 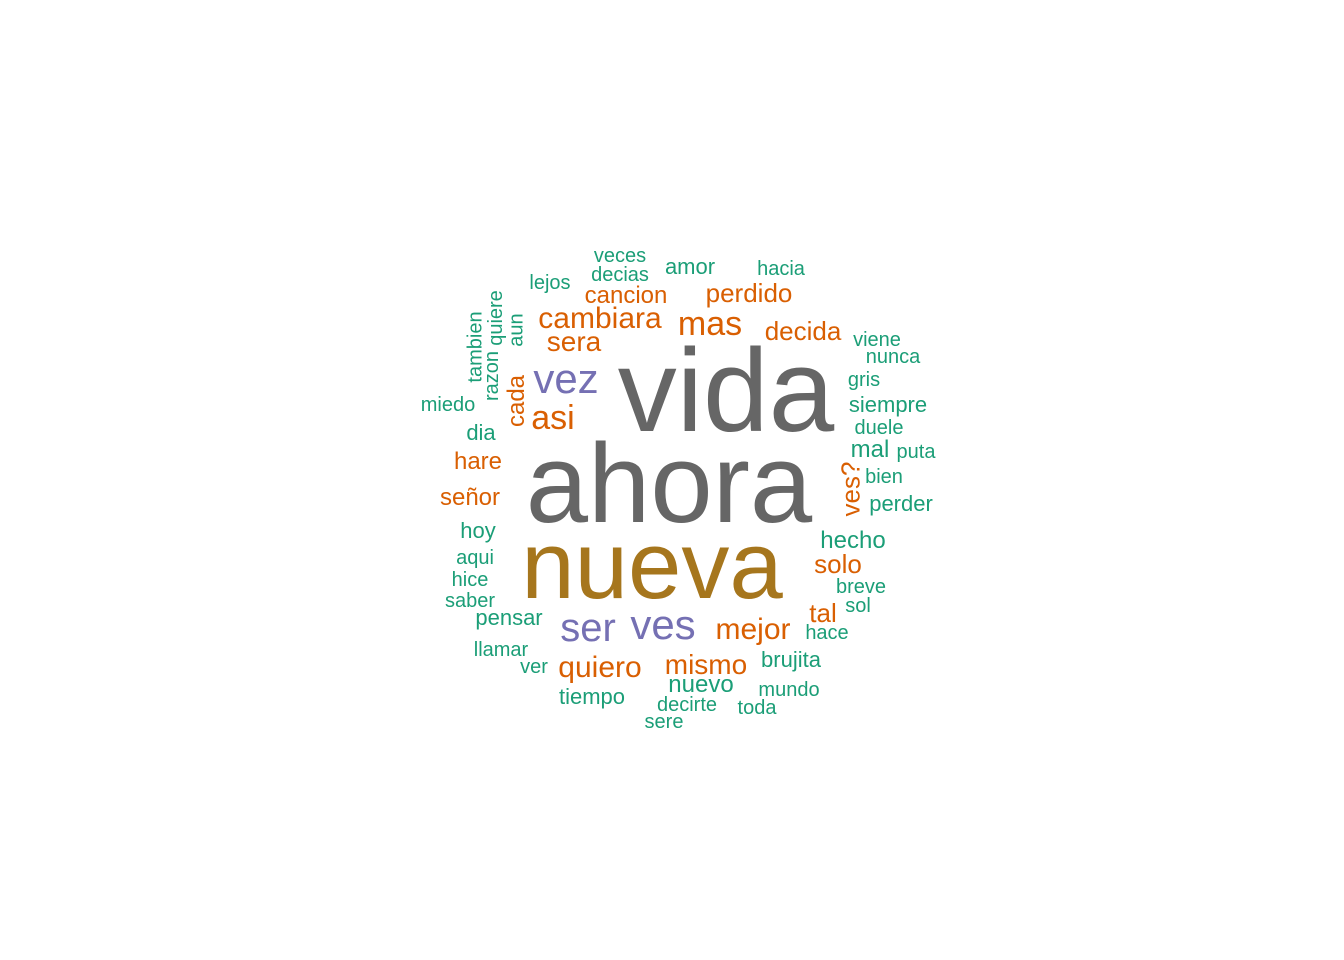 I want to click on word-40: puta, so click(x=916, y=452).